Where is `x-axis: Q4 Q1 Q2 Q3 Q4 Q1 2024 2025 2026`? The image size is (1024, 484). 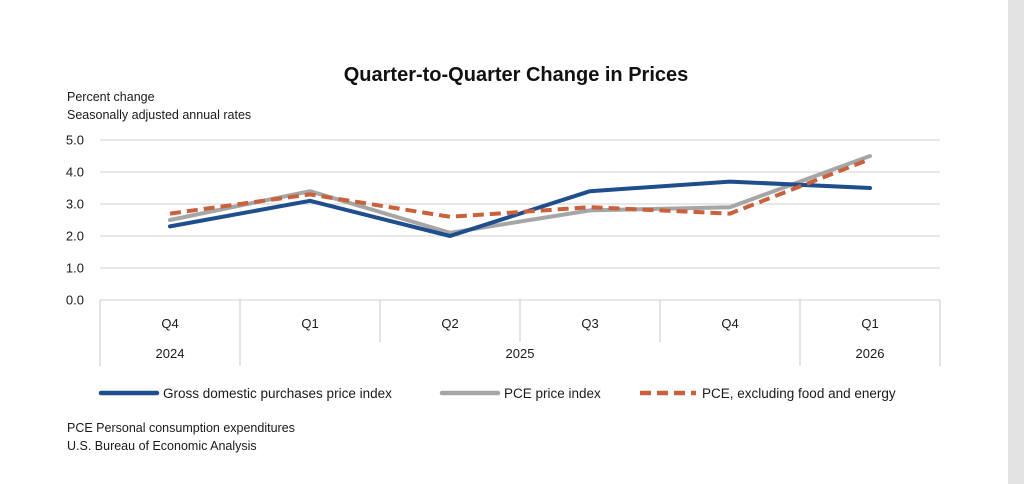
x-axis: Q4 Q1 Q2 Q3 Q4 Q1 2024 2025 2026 is located at coordinates (520, 333).